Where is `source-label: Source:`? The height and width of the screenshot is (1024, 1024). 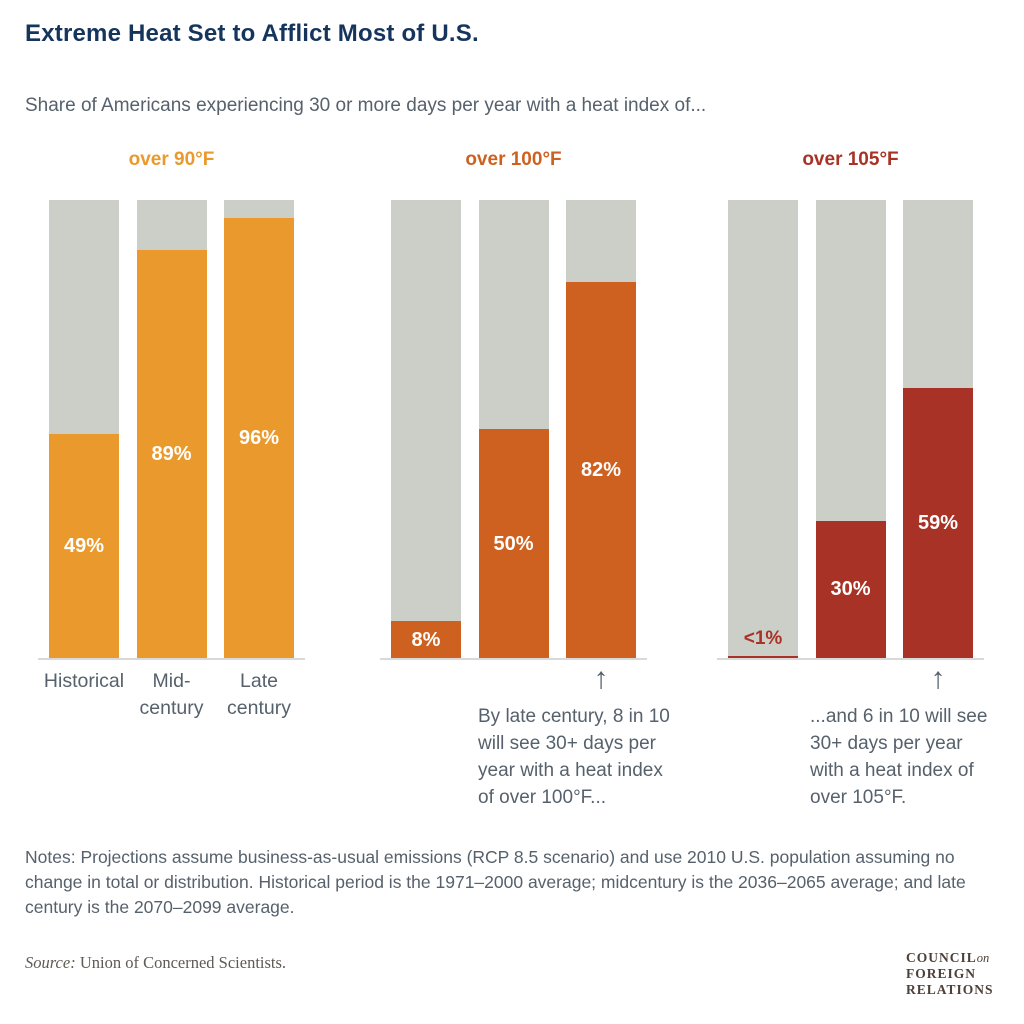 source-label: Source: is located at coordinates (50, 962).